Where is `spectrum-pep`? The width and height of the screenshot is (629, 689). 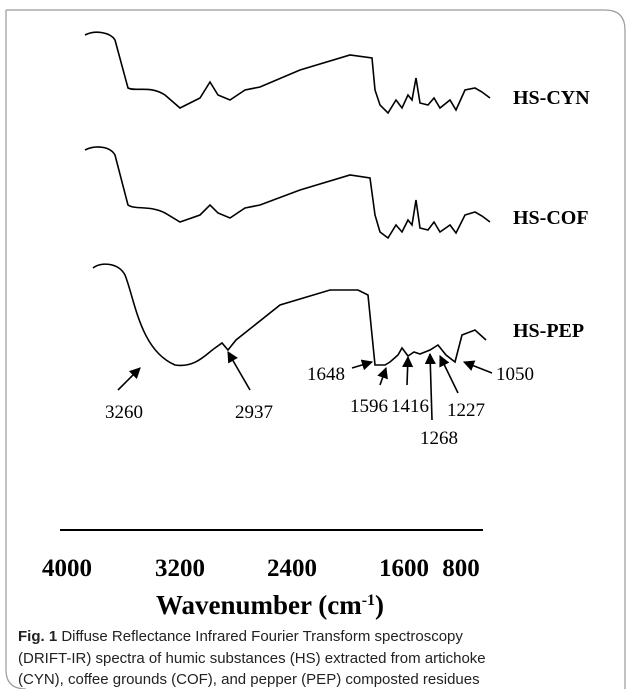
spectrum-pep is located at coordinates (289, 315).